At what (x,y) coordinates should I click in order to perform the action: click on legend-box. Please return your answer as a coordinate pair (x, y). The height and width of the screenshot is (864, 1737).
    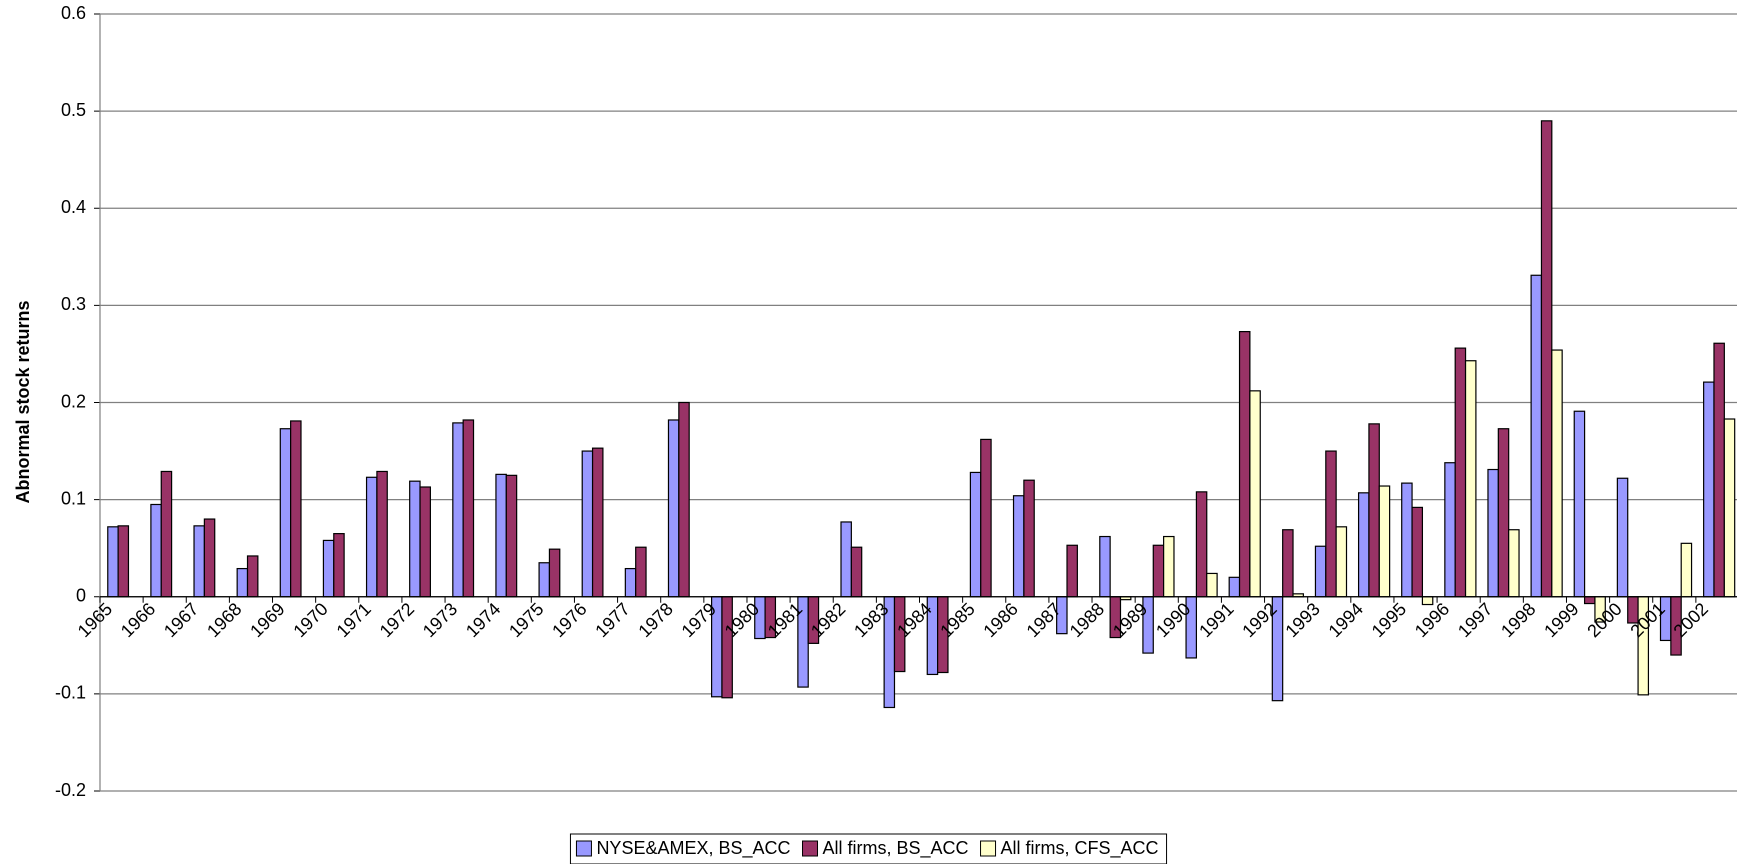
    Looking at the image, I should click on (868, 848).